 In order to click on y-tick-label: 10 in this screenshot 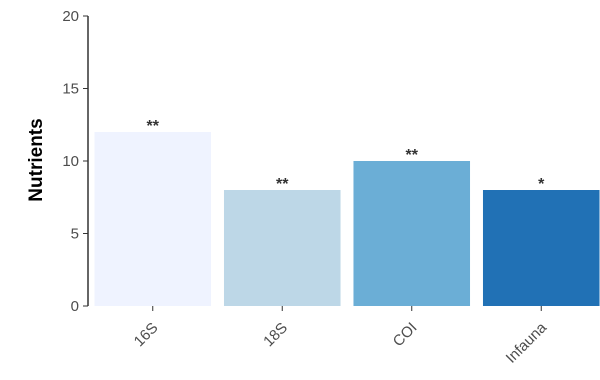, I will do `click(70, 161)`.